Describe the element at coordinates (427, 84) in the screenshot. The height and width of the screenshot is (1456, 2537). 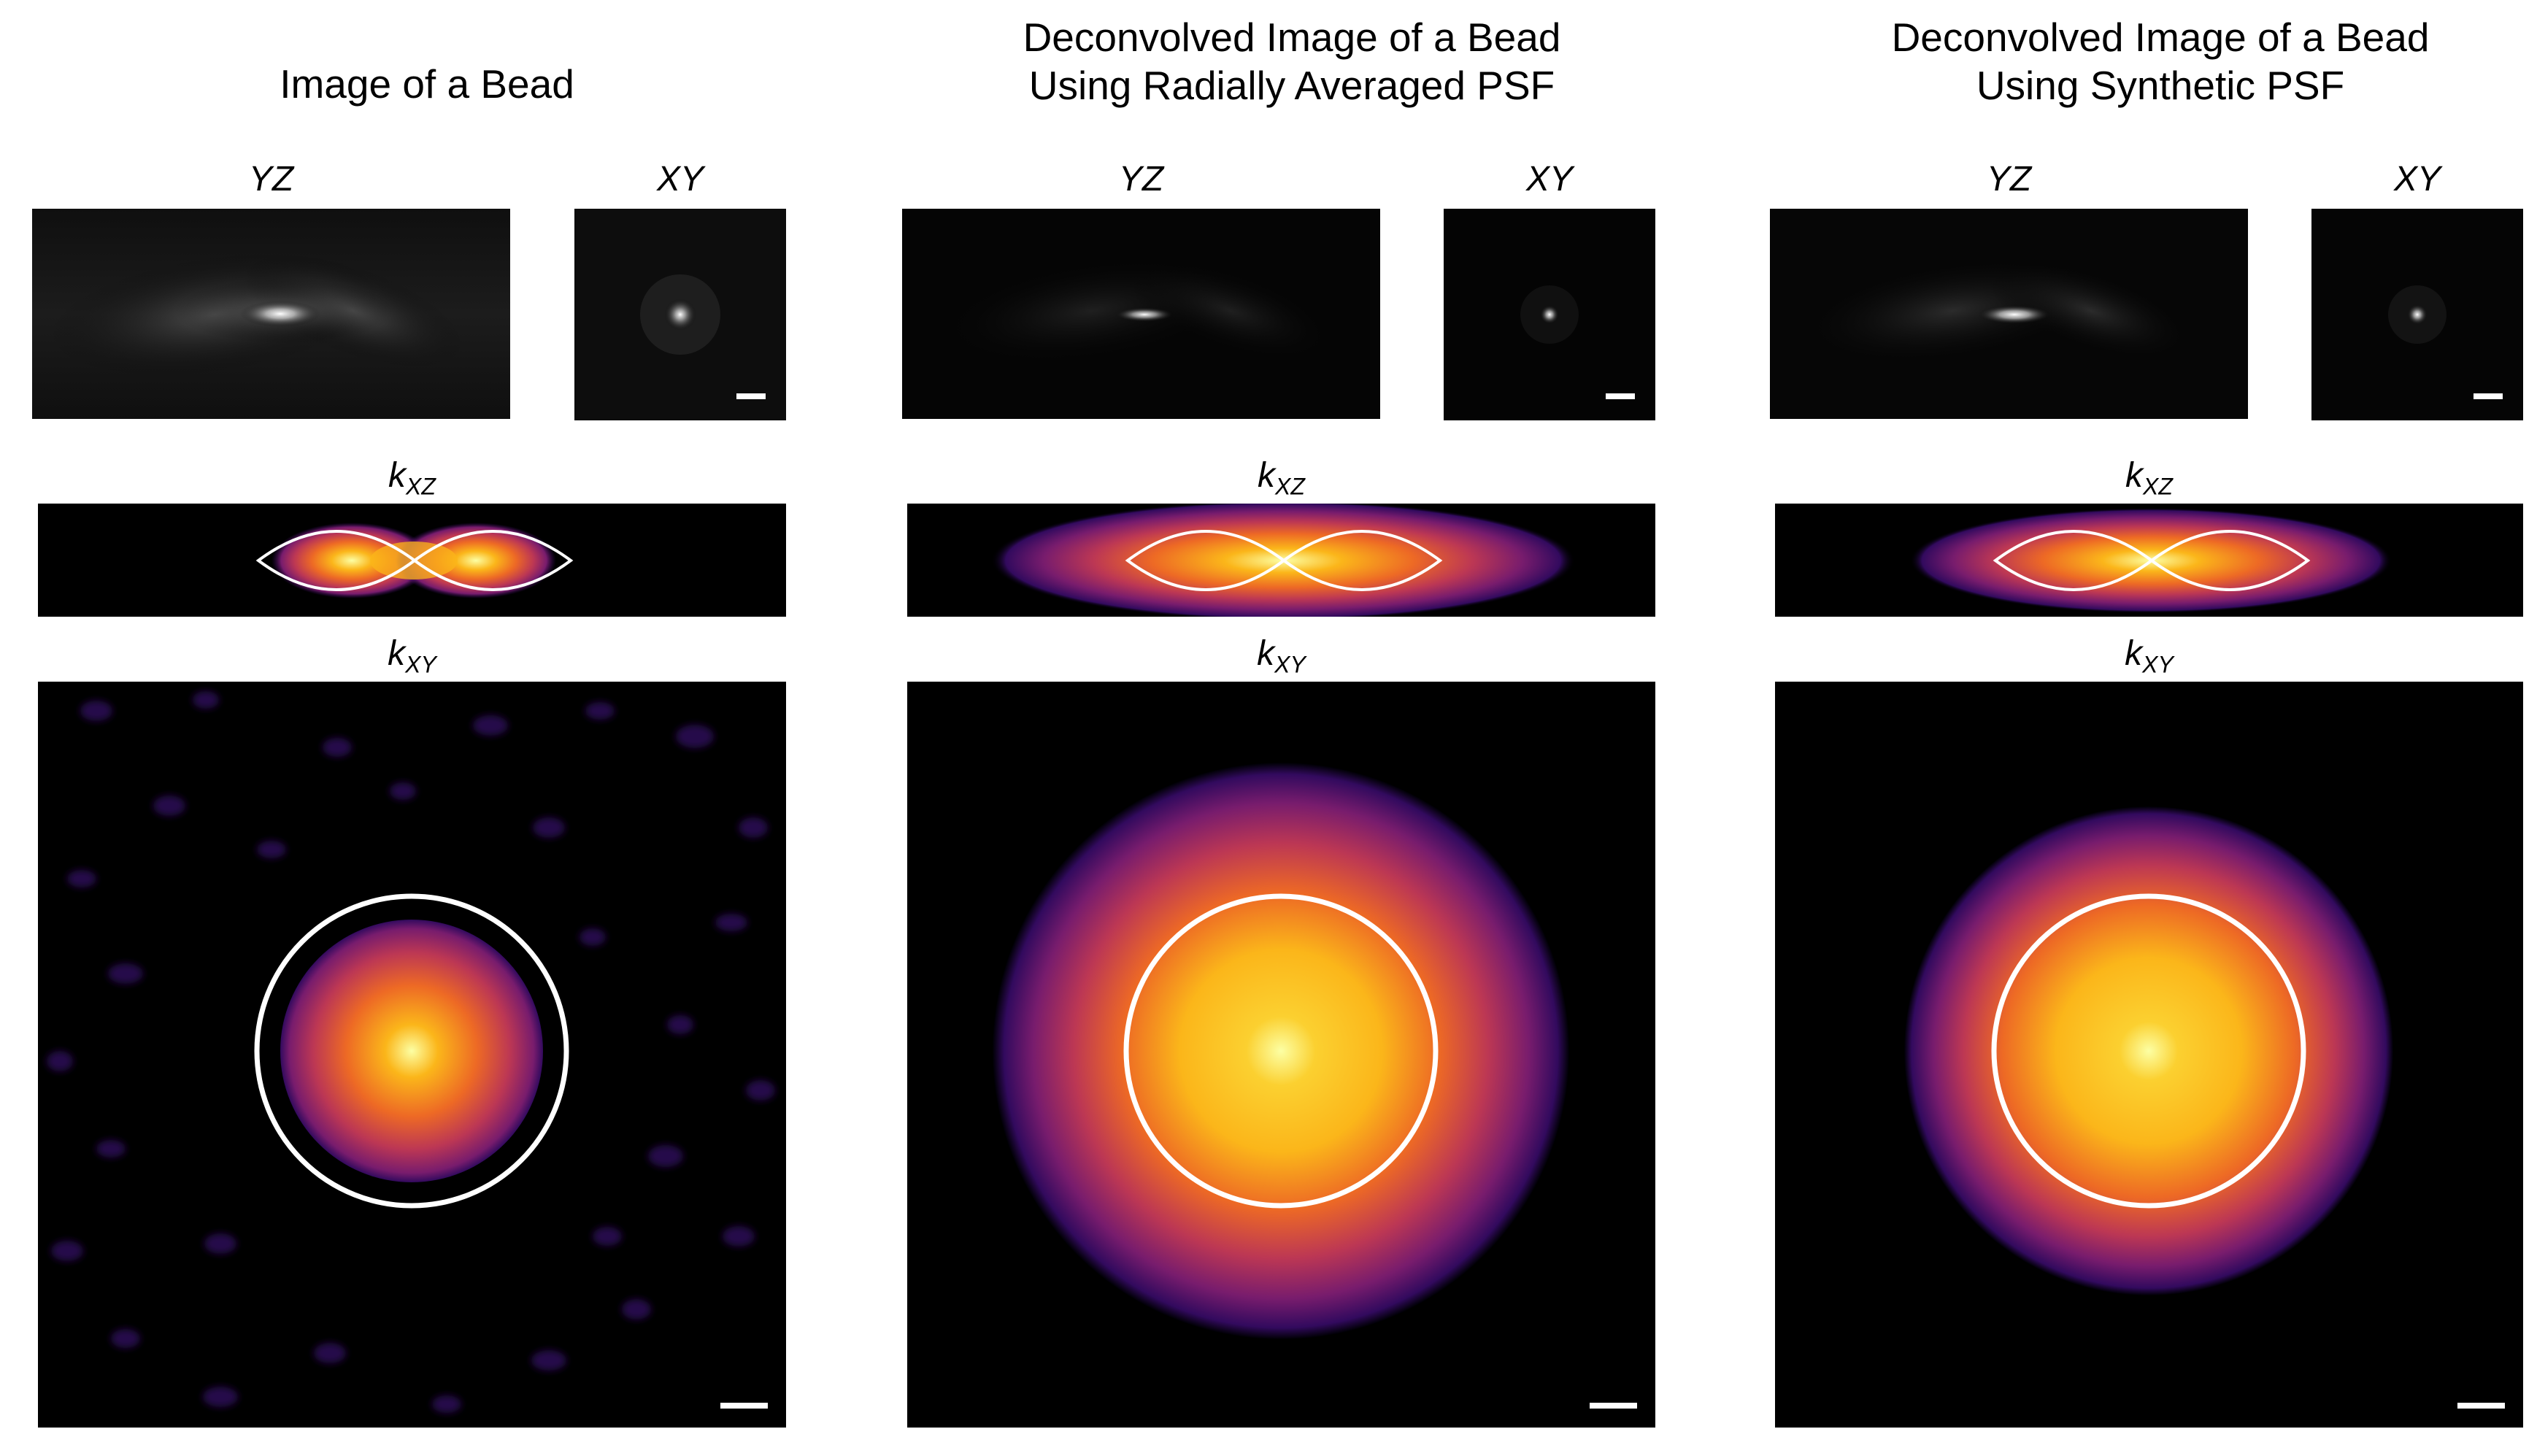
I see `column-title: Image of a Bead` at that location.